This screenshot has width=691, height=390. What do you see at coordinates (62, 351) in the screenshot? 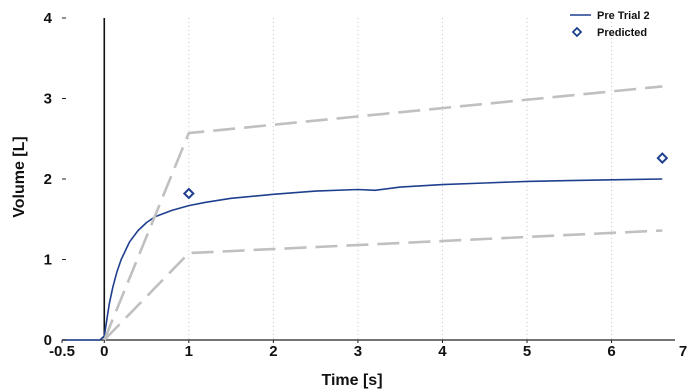
I see `x-tick-label: -0.5` at bounding box center [62, 351].